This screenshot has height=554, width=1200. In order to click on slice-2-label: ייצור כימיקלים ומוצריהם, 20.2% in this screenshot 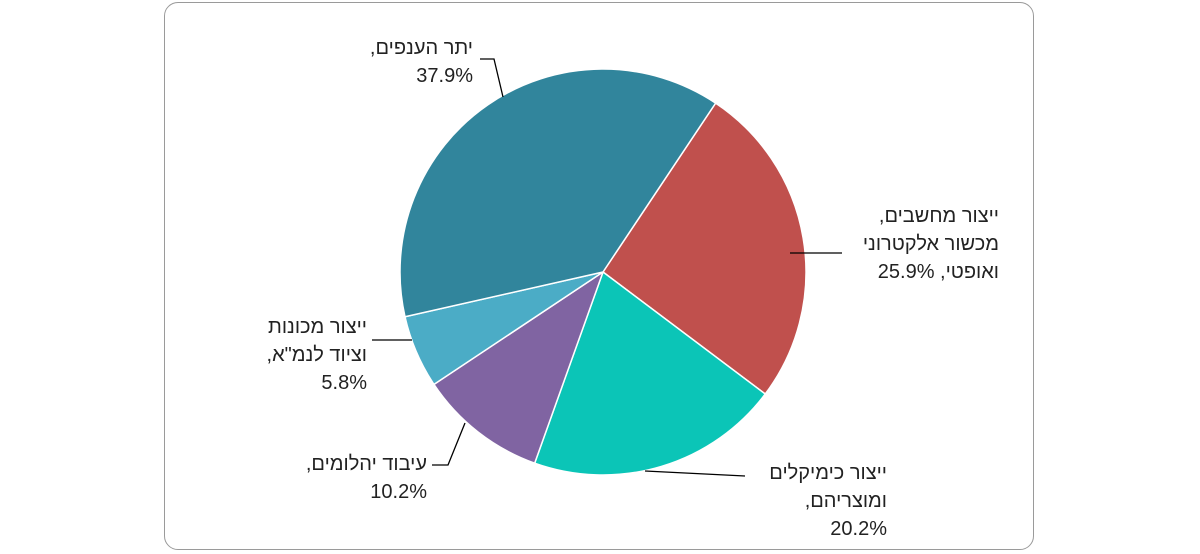, I will do `click(828, 501)`.